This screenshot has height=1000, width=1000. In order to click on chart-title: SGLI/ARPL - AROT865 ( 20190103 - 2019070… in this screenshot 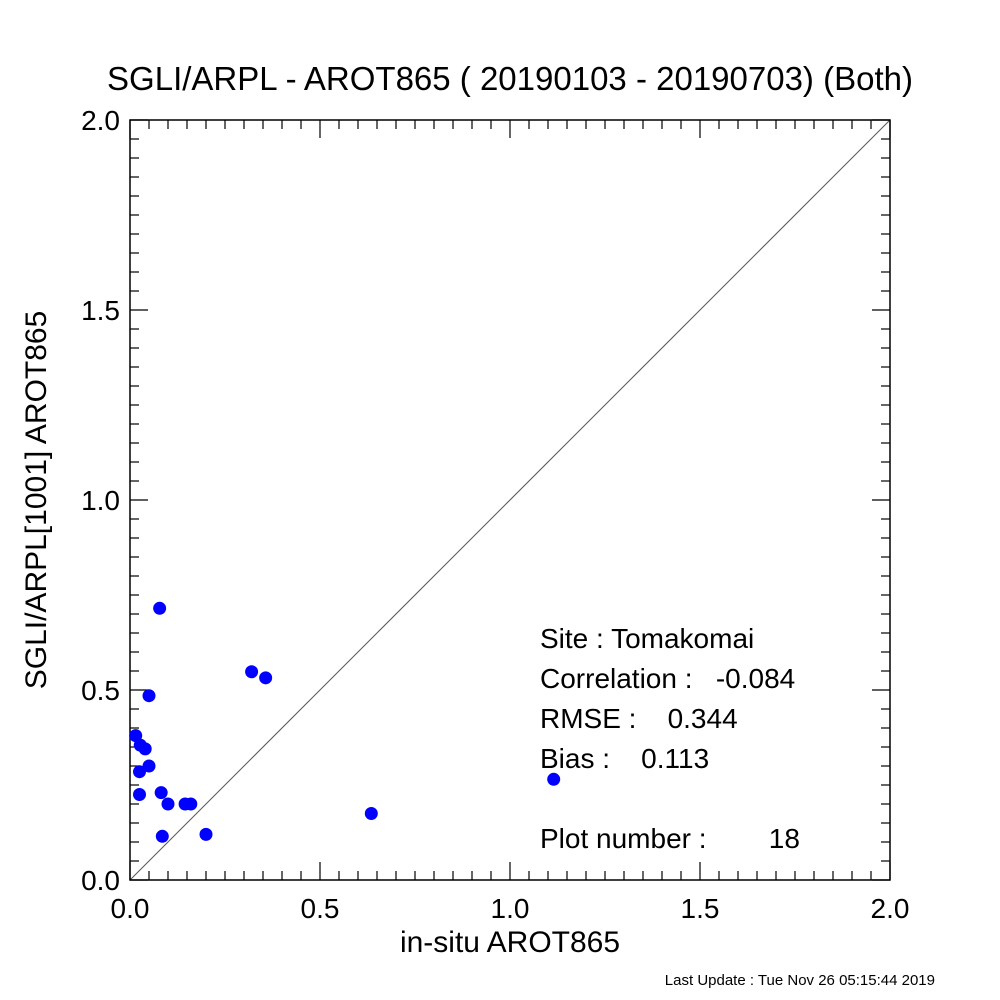, I will do `click(510, 78)`.